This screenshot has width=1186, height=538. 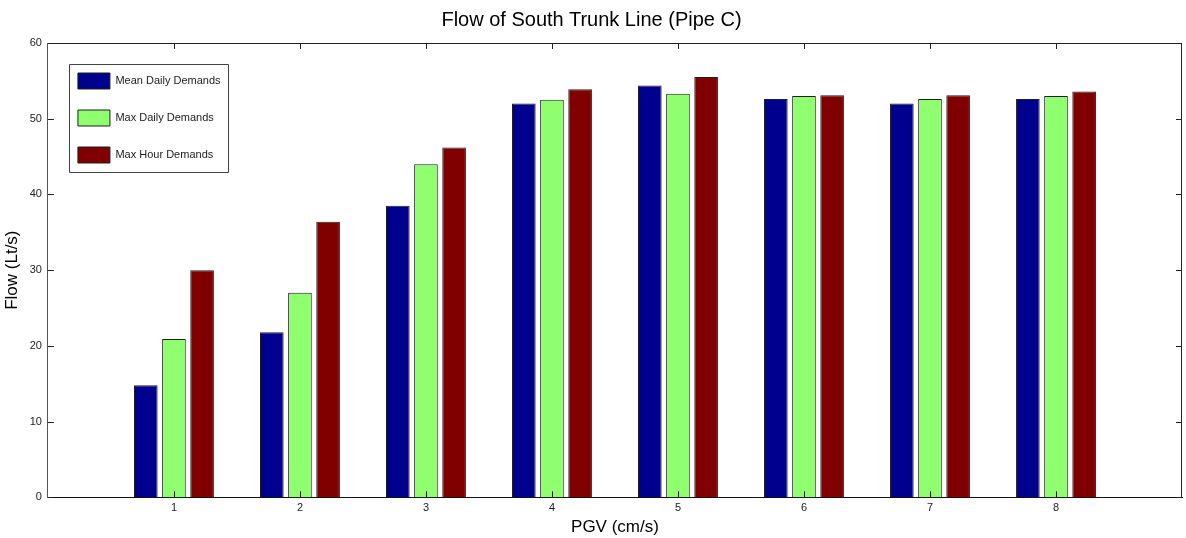 What do you see at coordinates (174, 506) in the screenshot?
I see `x-tick-label: 1` at bounding box center [174, 506].